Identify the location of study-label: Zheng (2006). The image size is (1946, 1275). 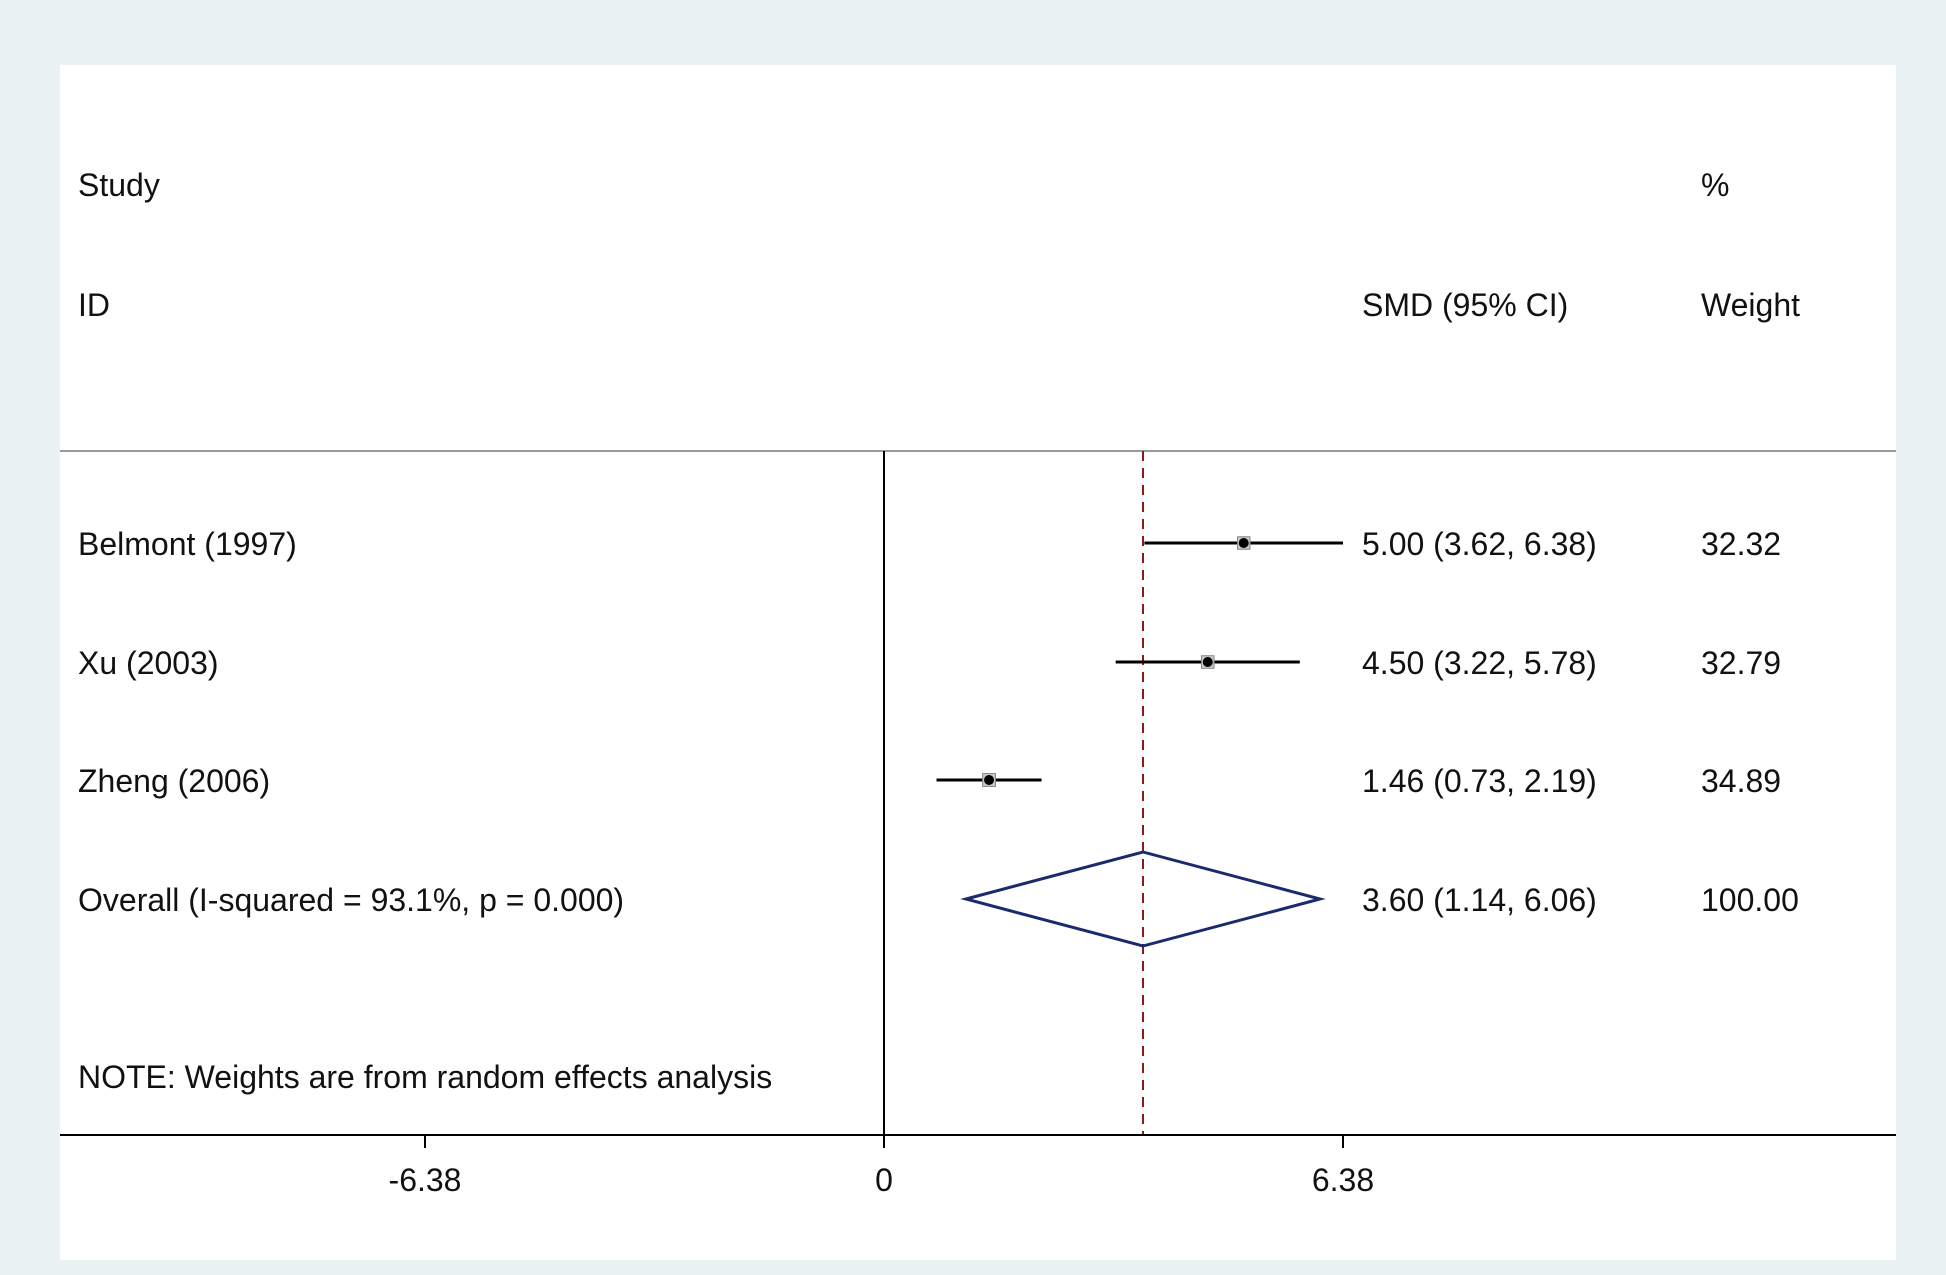
(174, 781).